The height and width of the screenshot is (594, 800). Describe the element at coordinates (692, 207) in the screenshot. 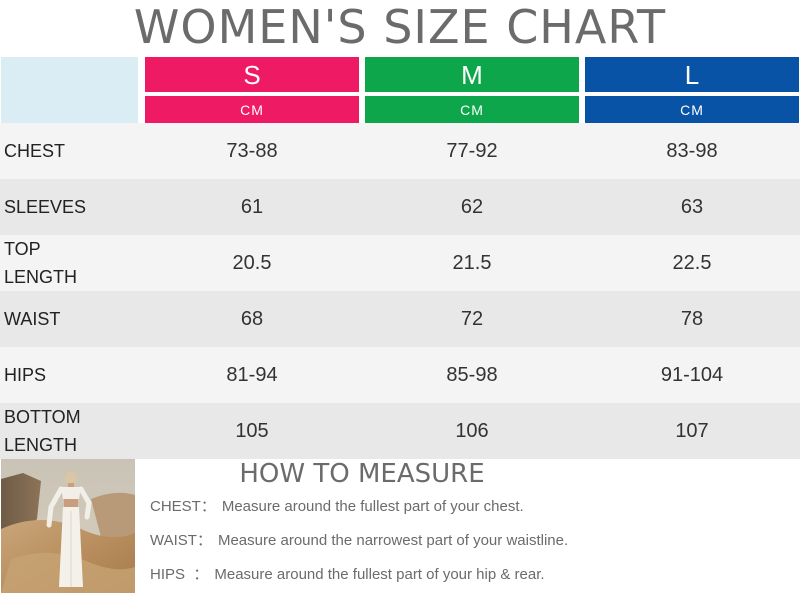

I see `cell-sleeves-l: 63` at that location.